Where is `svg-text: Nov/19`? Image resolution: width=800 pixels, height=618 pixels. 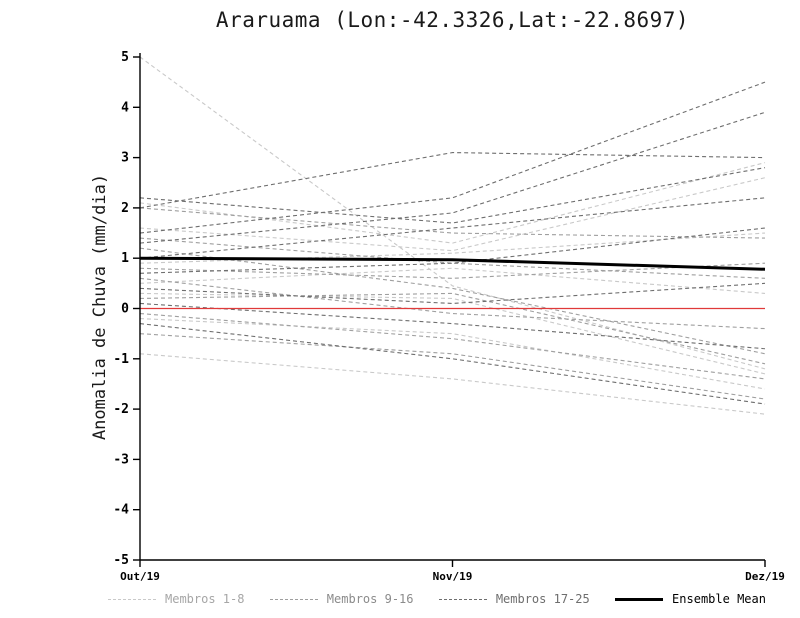 svg-text: Nov/19 is located at coordinates (453, 576).